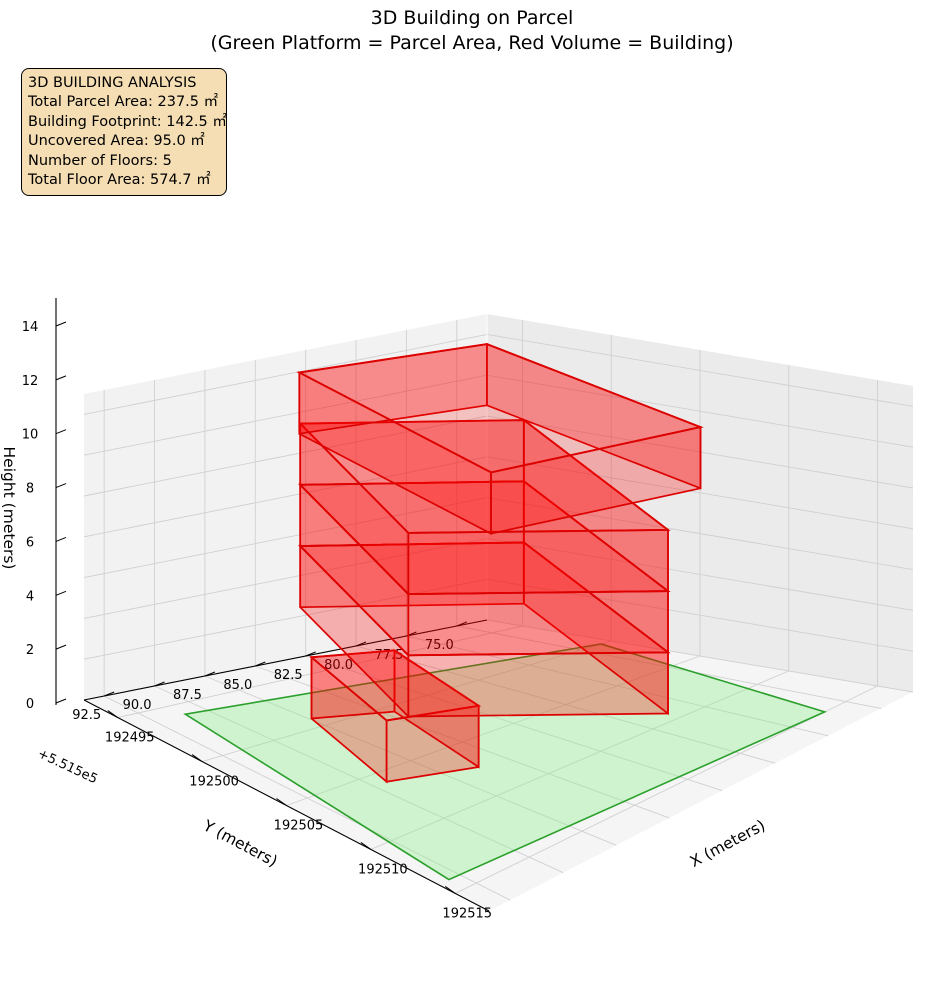 The image size is (944, 992). I want to click on z-tick-label: 0, so click(30, 704).